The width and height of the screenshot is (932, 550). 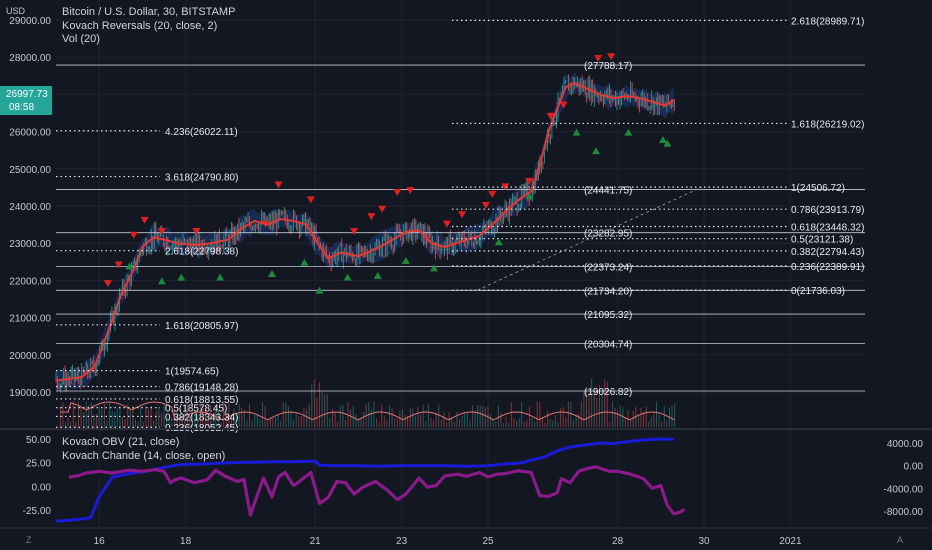 I want to click on fib-left-label: 2.618(22798.38), so click(x=201, y=252).